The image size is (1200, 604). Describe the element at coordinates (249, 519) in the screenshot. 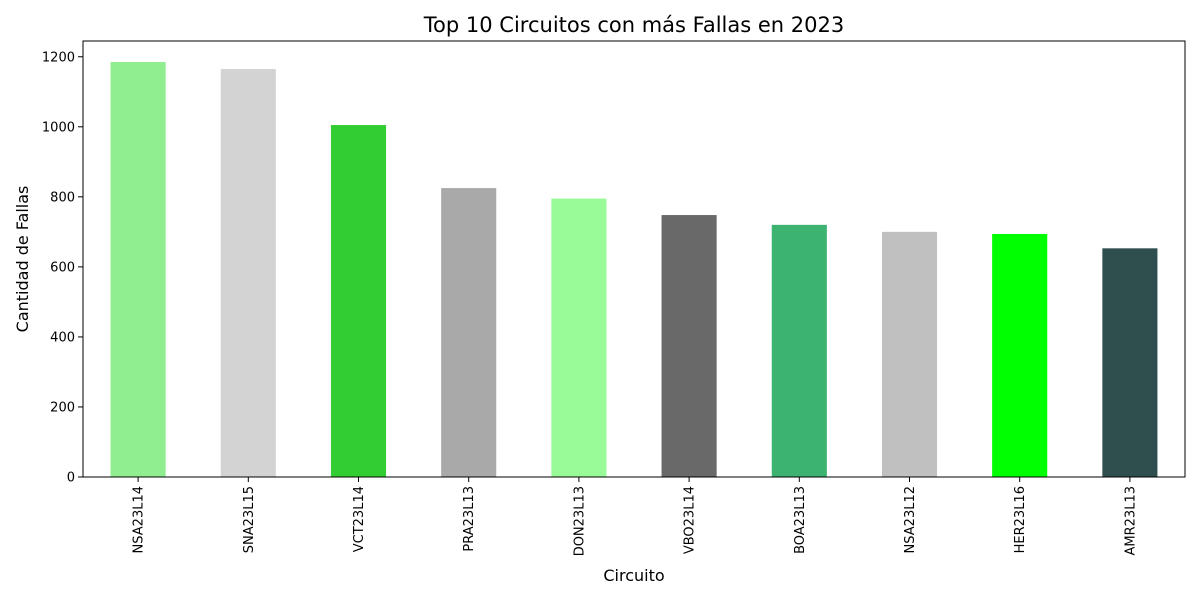

I see `x-tick-label: SNA23L15` at that location.